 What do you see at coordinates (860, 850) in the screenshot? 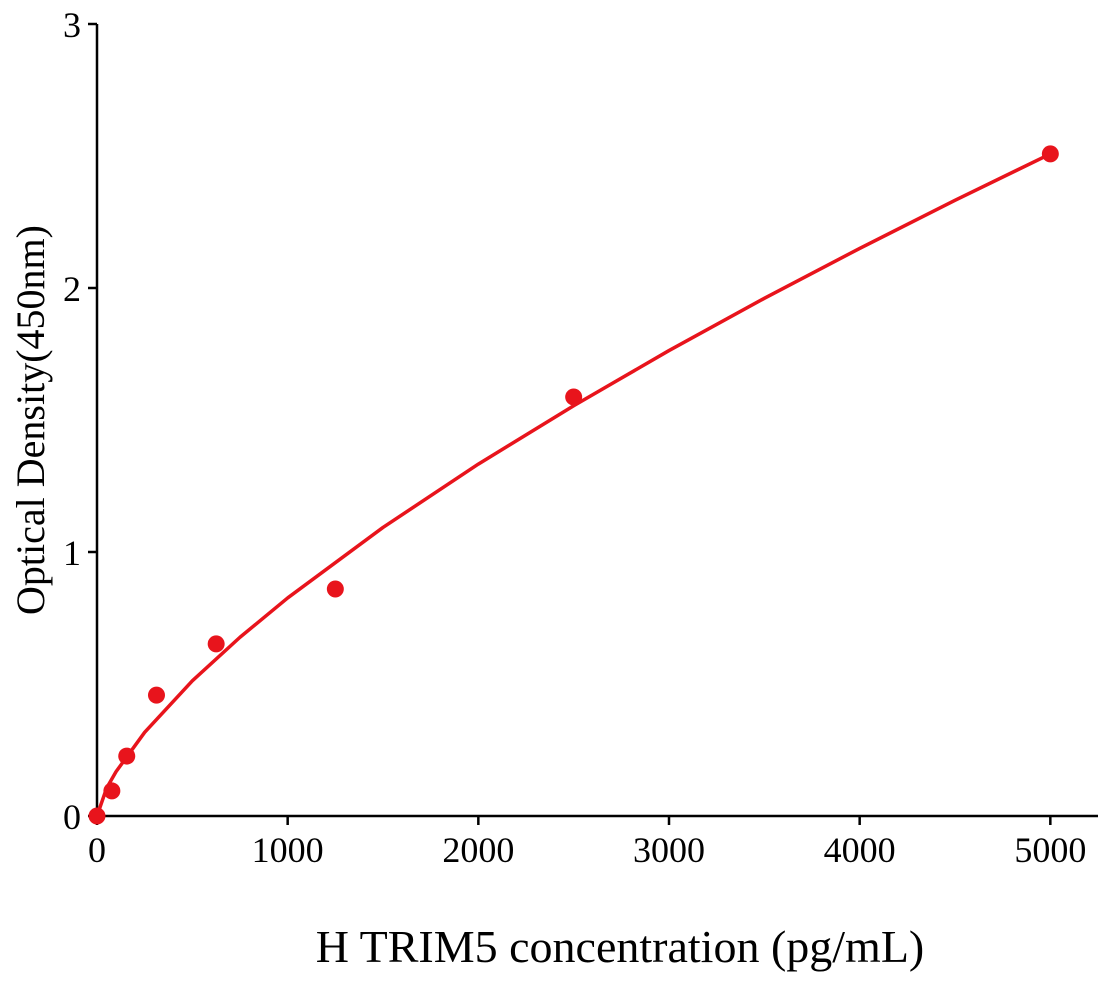
I see `x-tick-label: 4000` at bounding box center [860, 850].